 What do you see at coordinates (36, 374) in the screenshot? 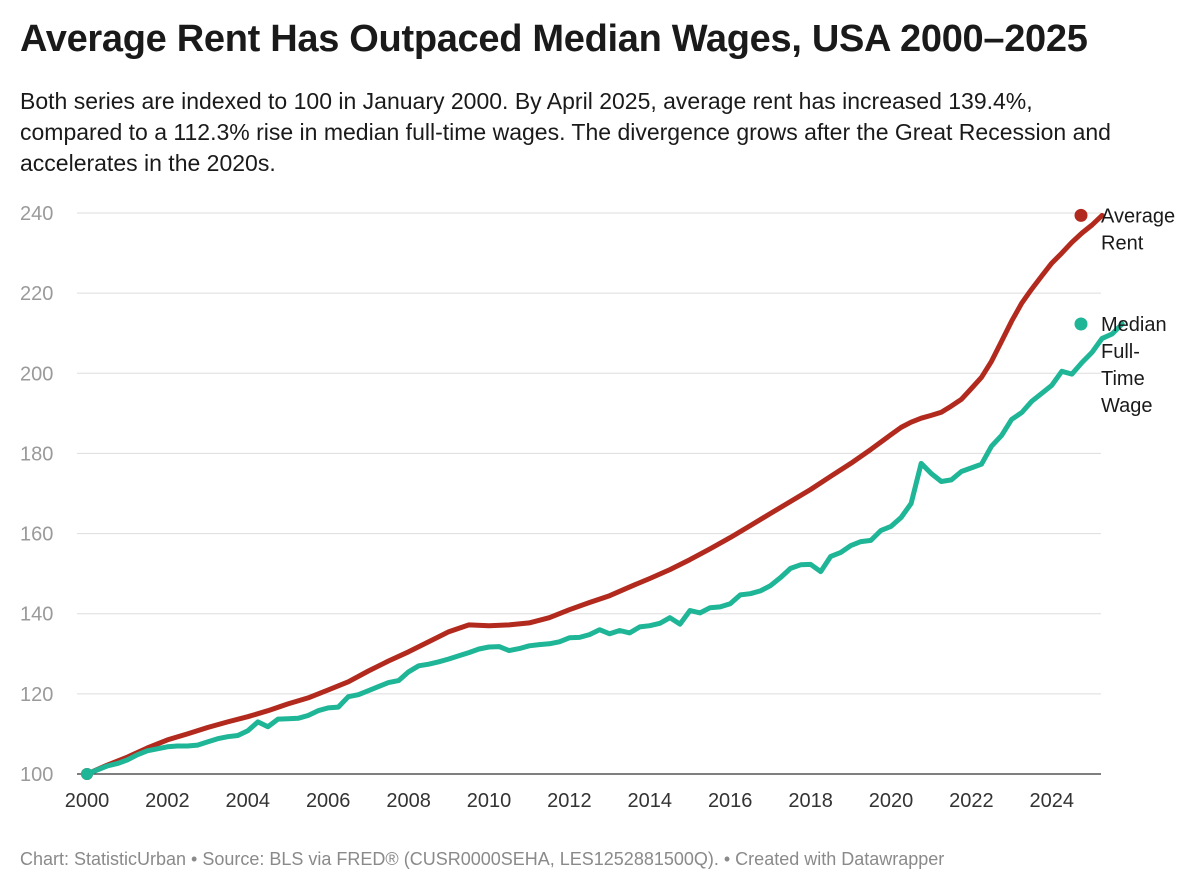
I see `y-tick-label-200: 200` at bounding box center [36, 374].